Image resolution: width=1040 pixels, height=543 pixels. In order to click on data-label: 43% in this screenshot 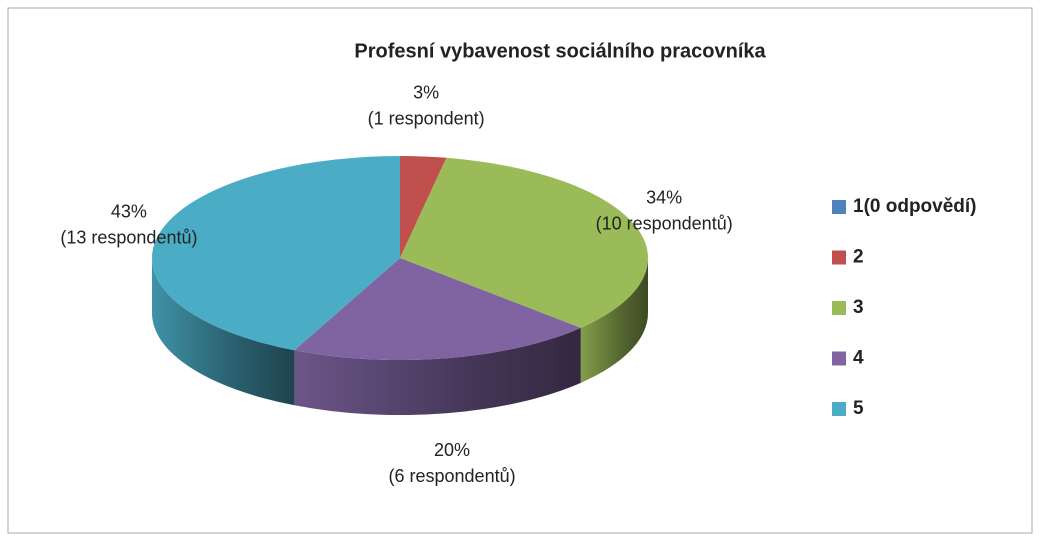, I will do `click(129, 211)`.